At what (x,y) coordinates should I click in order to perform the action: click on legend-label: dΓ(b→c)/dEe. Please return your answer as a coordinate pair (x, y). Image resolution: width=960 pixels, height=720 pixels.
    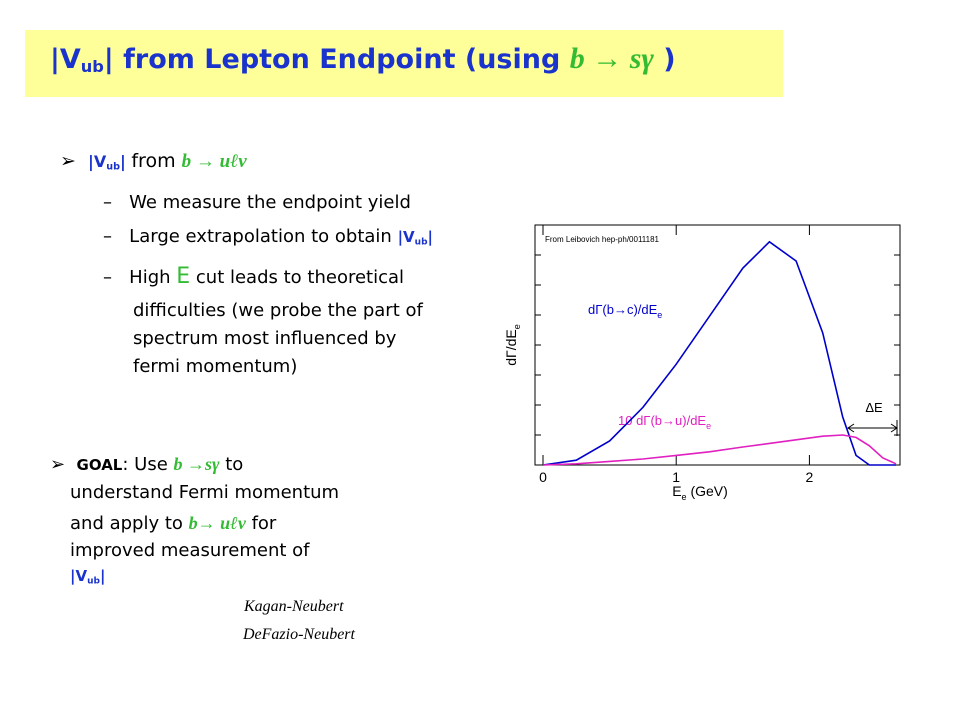
    Looking at the image, I should click on (625, 311).